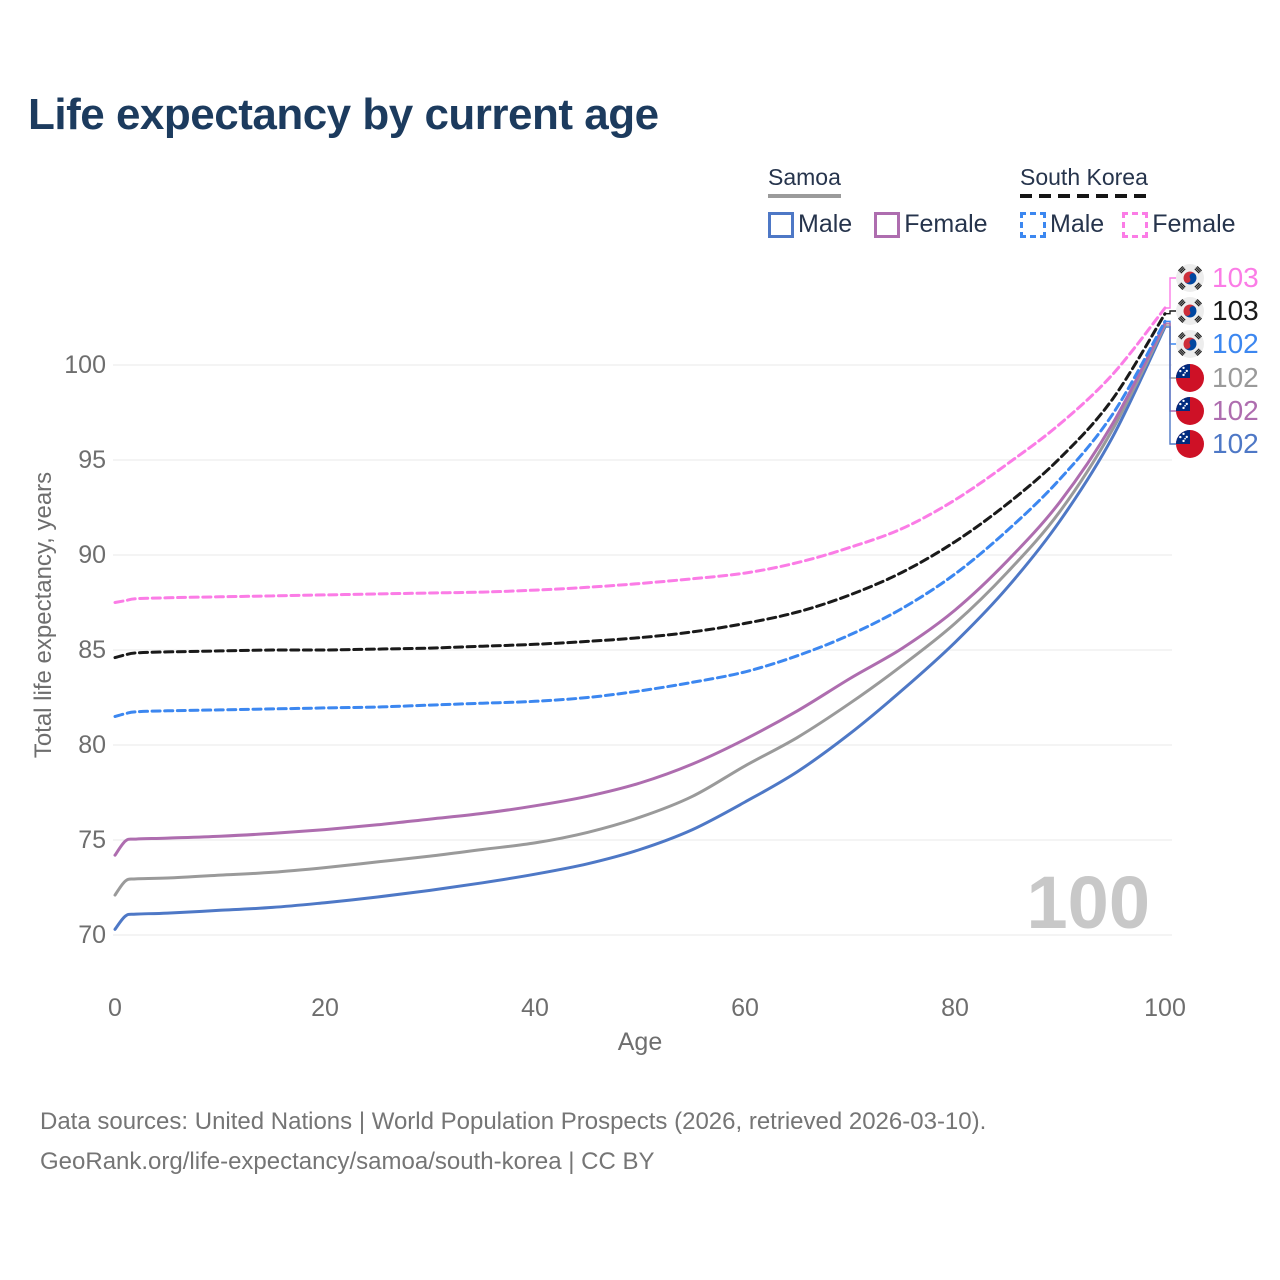 Image resolution: width=1280 pixels, height=1280 pixels. Describe the element at coordinates (92, 555) in the screenshot. I see `y-tick-label: 90` at that location.